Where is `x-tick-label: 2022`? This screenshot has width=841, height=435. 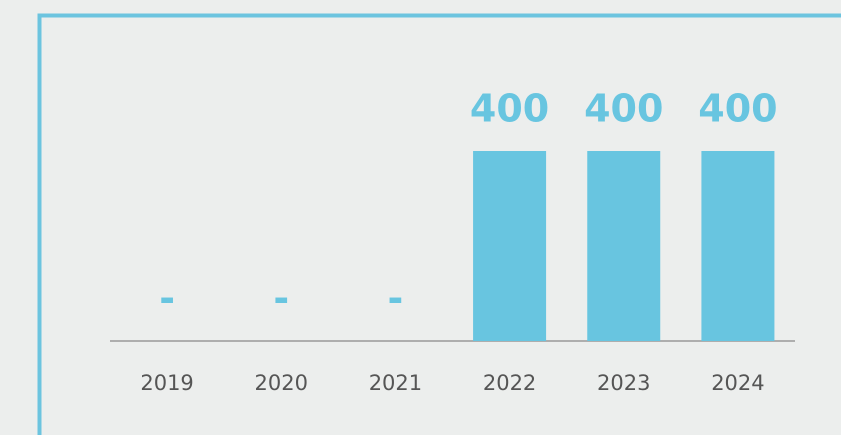
x-tick-label: 2022 is located at coordinates (509, 383).